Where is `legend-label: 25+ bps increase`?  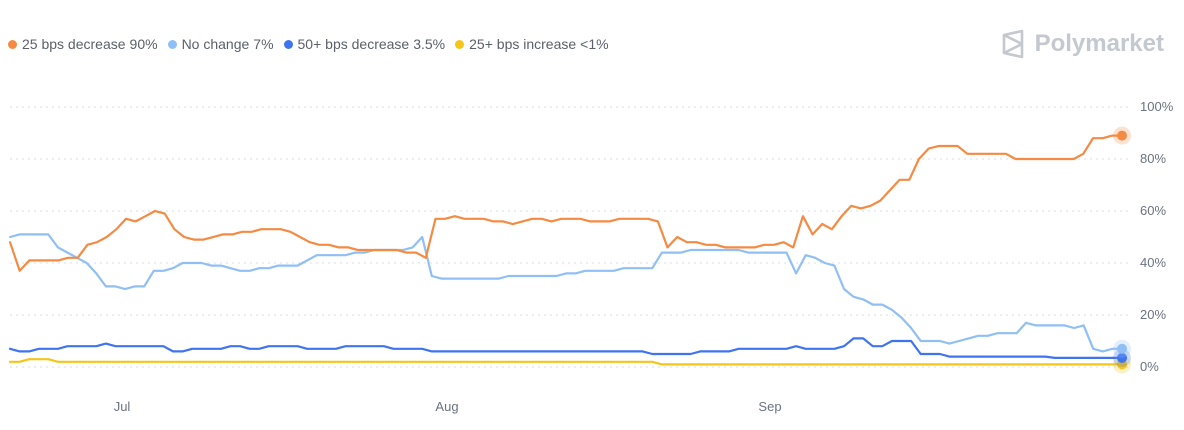
legend-label: 25+ bps increase is located at coordinates (523, 44).